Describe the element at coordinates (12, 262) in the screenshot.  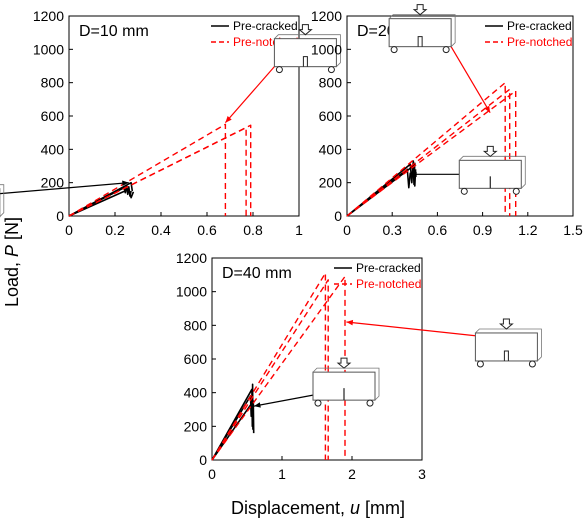
I see `y-axis-label: Load, P [N]` at that location.